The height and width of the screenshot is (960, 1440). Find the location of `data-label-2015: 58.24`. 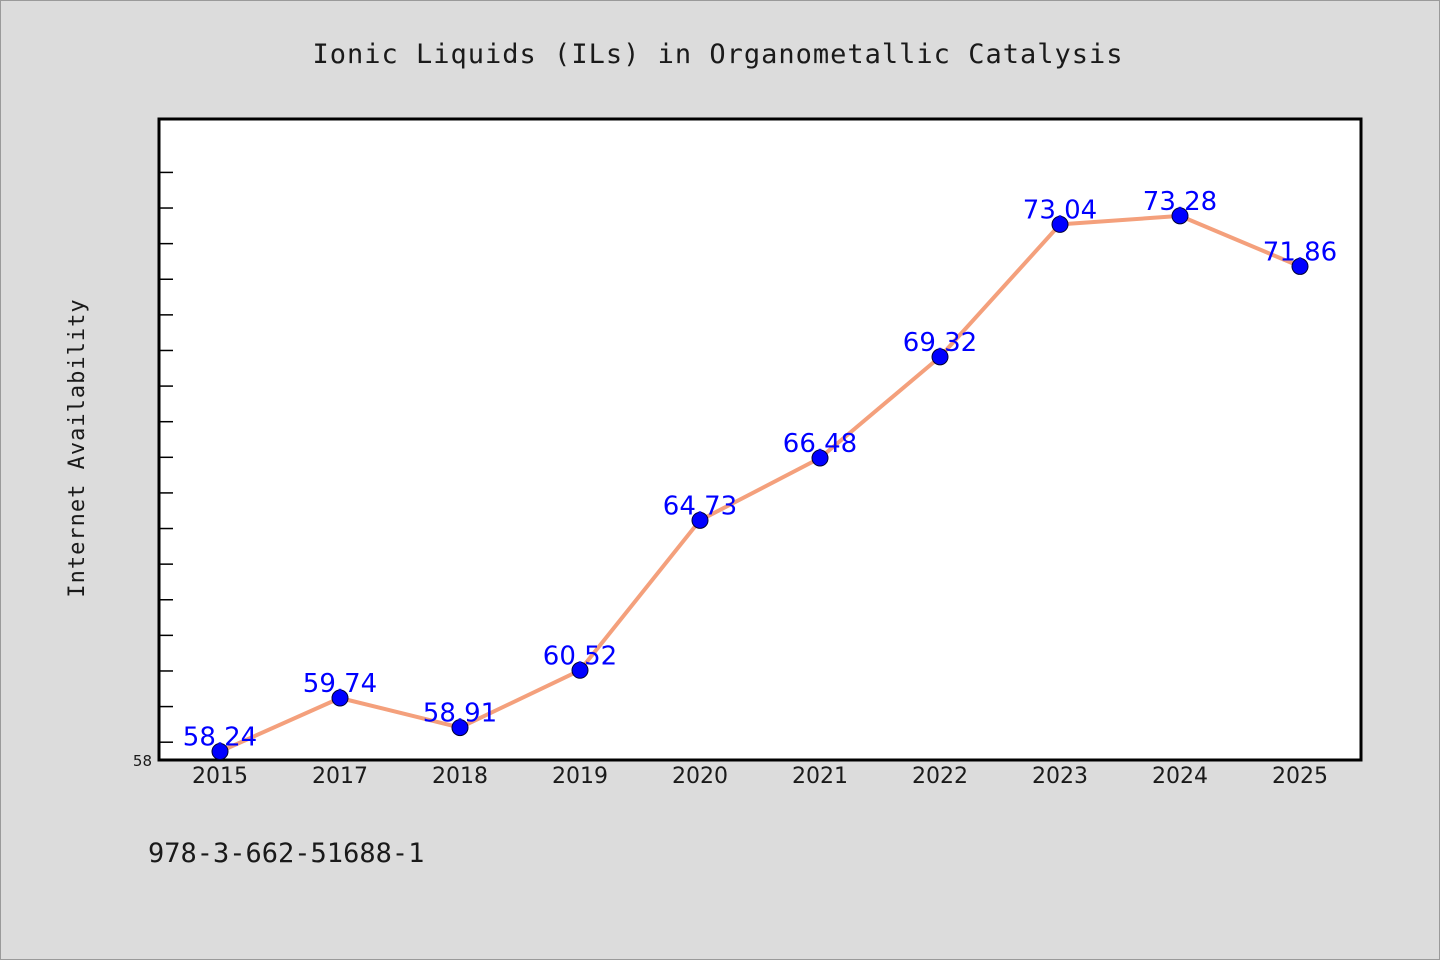

data-label-2015: 58.24 is located at coordinates (220, 737).